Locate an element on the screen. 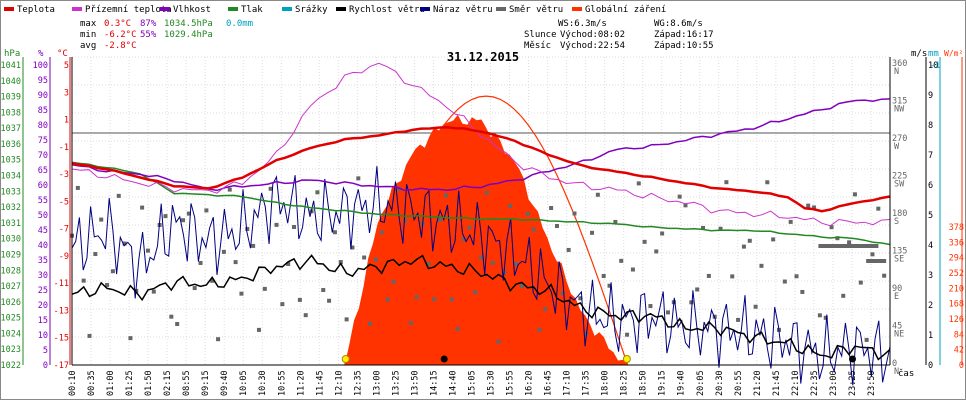 The width and height of the screenshot is (966, 400). ms-tick: 8 is located at coordinates (930, 126).